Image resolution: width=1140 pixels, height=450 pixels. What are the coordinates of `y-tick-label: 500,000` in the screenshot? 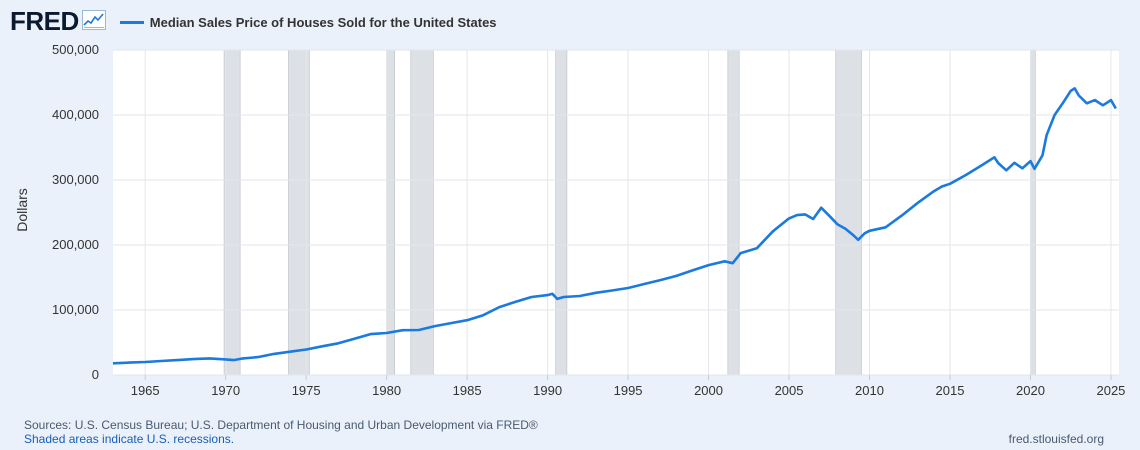 It's located at (75, 49).